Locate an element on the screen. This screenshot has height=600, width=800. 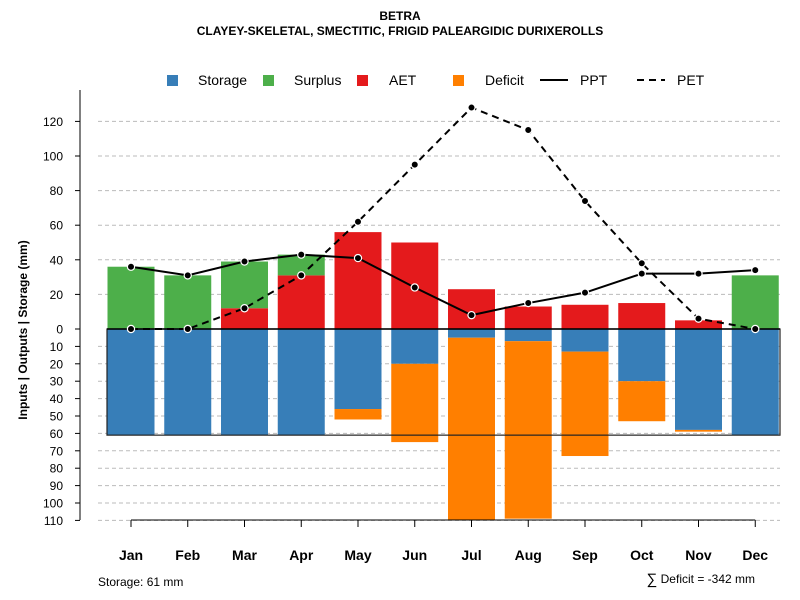
legend-label-ppt: PPT is located at coordinates (594, 80).